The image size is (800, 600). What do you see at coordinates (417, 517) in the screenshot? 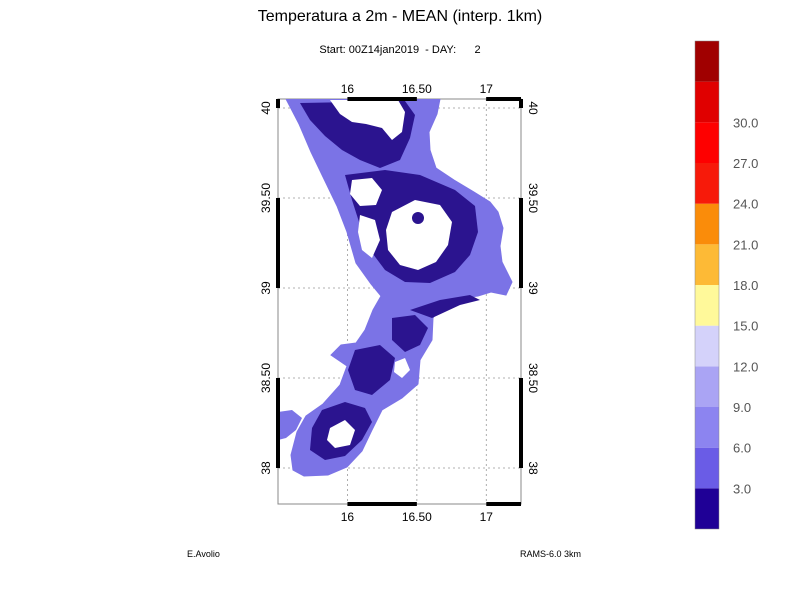
I see `lon-tick-label-bottom: 16.50` at bounding box center [417, 517].